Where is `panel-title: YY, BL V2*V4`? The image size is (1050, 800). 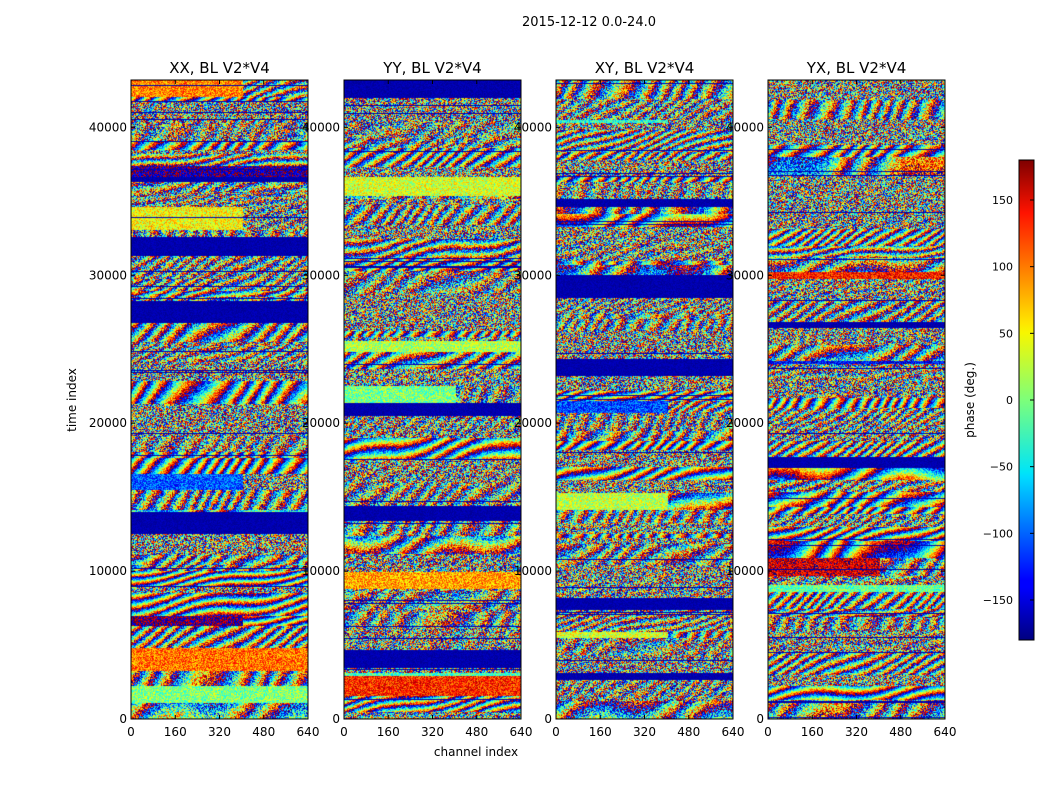
panel-title: YY, BL V2*V4 is located at coordinates (431, 68).